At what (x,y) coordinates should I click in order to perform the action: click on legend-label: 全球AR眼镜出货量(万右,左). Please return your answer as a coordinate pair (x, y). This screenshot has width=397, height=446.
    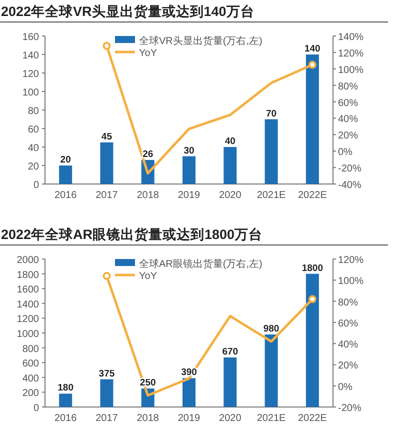
    Looking at the image, I should click on (200, 264).